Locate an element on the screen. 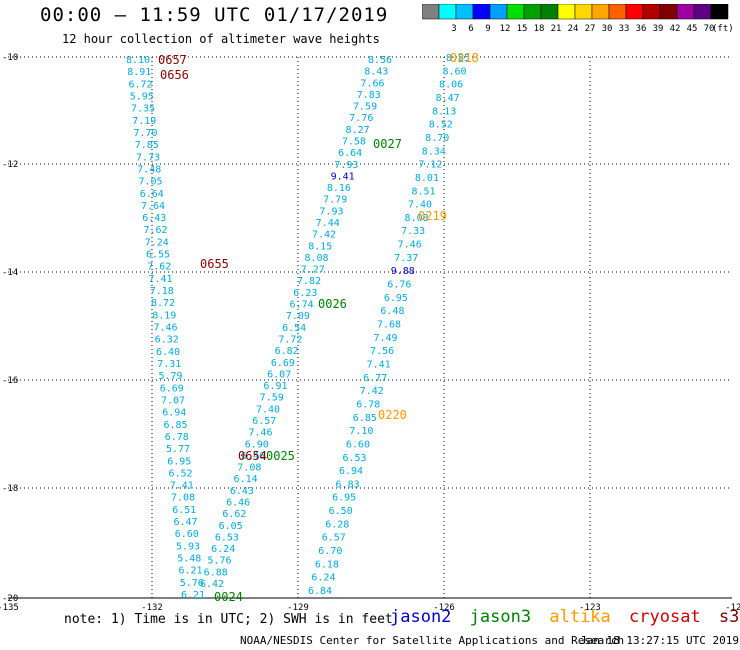 This screenshot has height=650, width=740. wave-height-value: 5.76 is located at coordinates (219, 561).